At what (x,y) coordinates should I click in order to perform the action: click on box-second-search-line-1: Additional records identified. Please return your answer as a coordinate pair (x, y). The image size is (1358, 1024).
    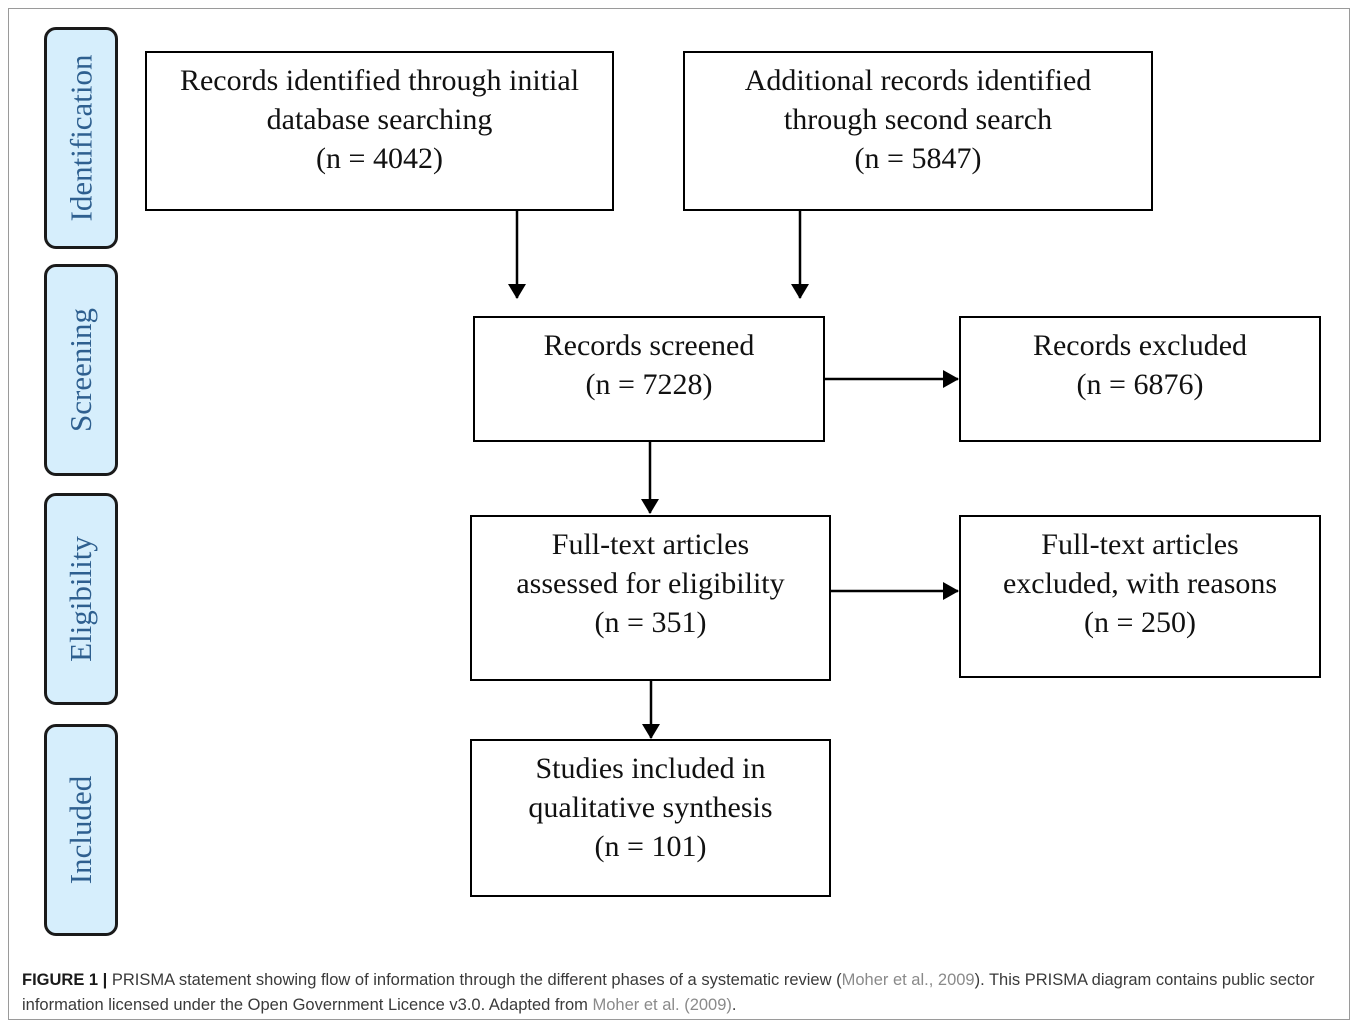
    Looking at the image, I should click on (918, 80).